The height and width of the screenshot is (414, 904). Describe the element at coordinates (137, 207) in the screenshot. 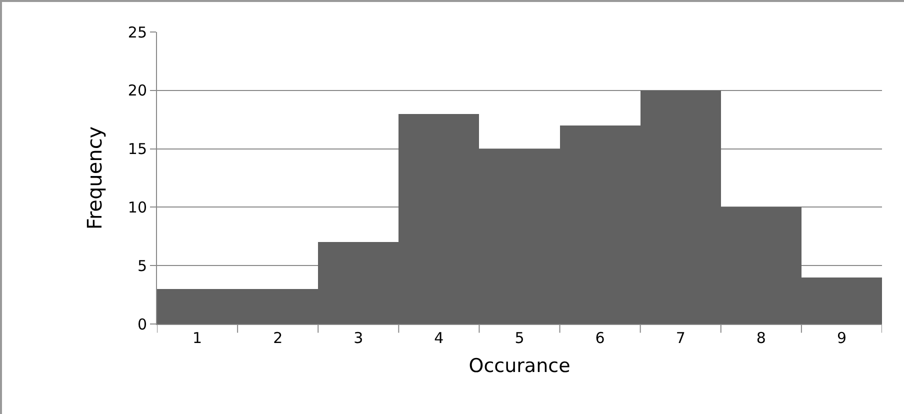

I see `y-tick-label: 10` at that location.